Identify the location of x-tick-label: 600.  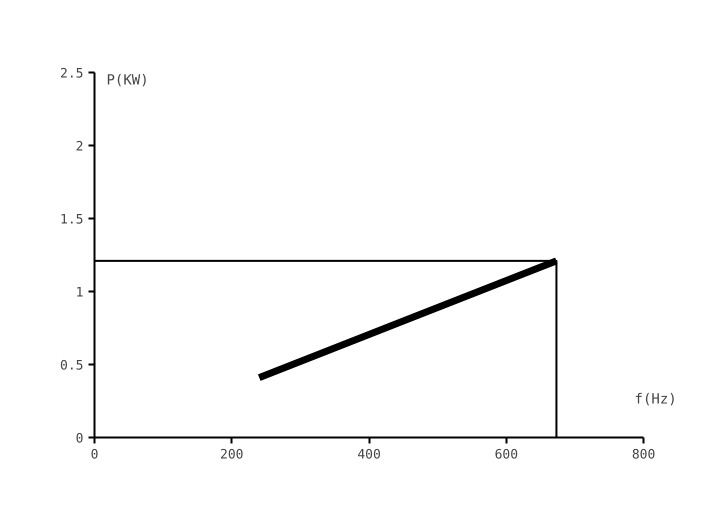
(506, 455).